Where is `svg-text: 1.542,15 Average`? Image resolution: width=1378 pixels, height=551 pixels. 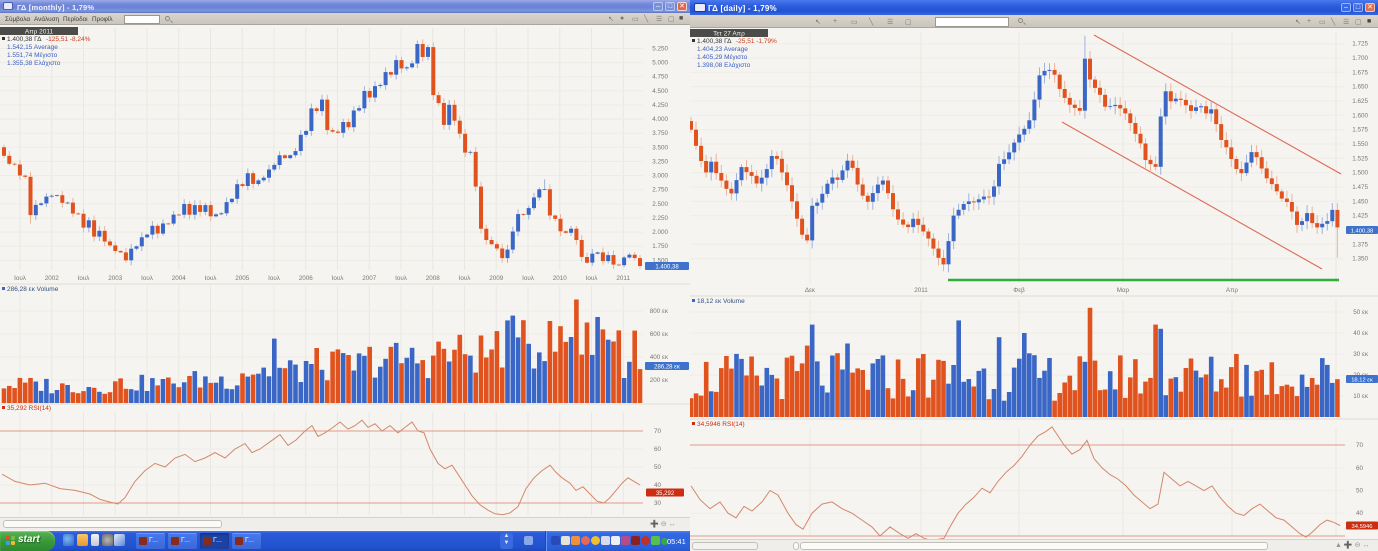 svg-text: 1.542,15 Average is located at coordinates (32, 47).